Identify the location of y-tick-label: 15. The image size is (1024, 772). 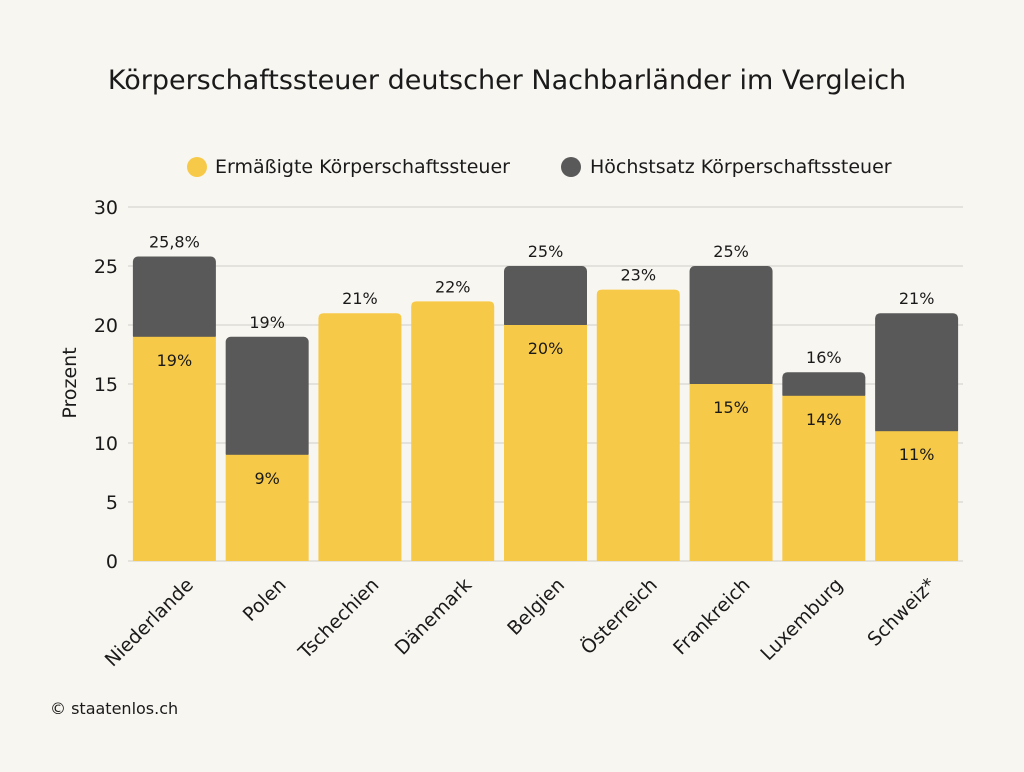
(106, 385).